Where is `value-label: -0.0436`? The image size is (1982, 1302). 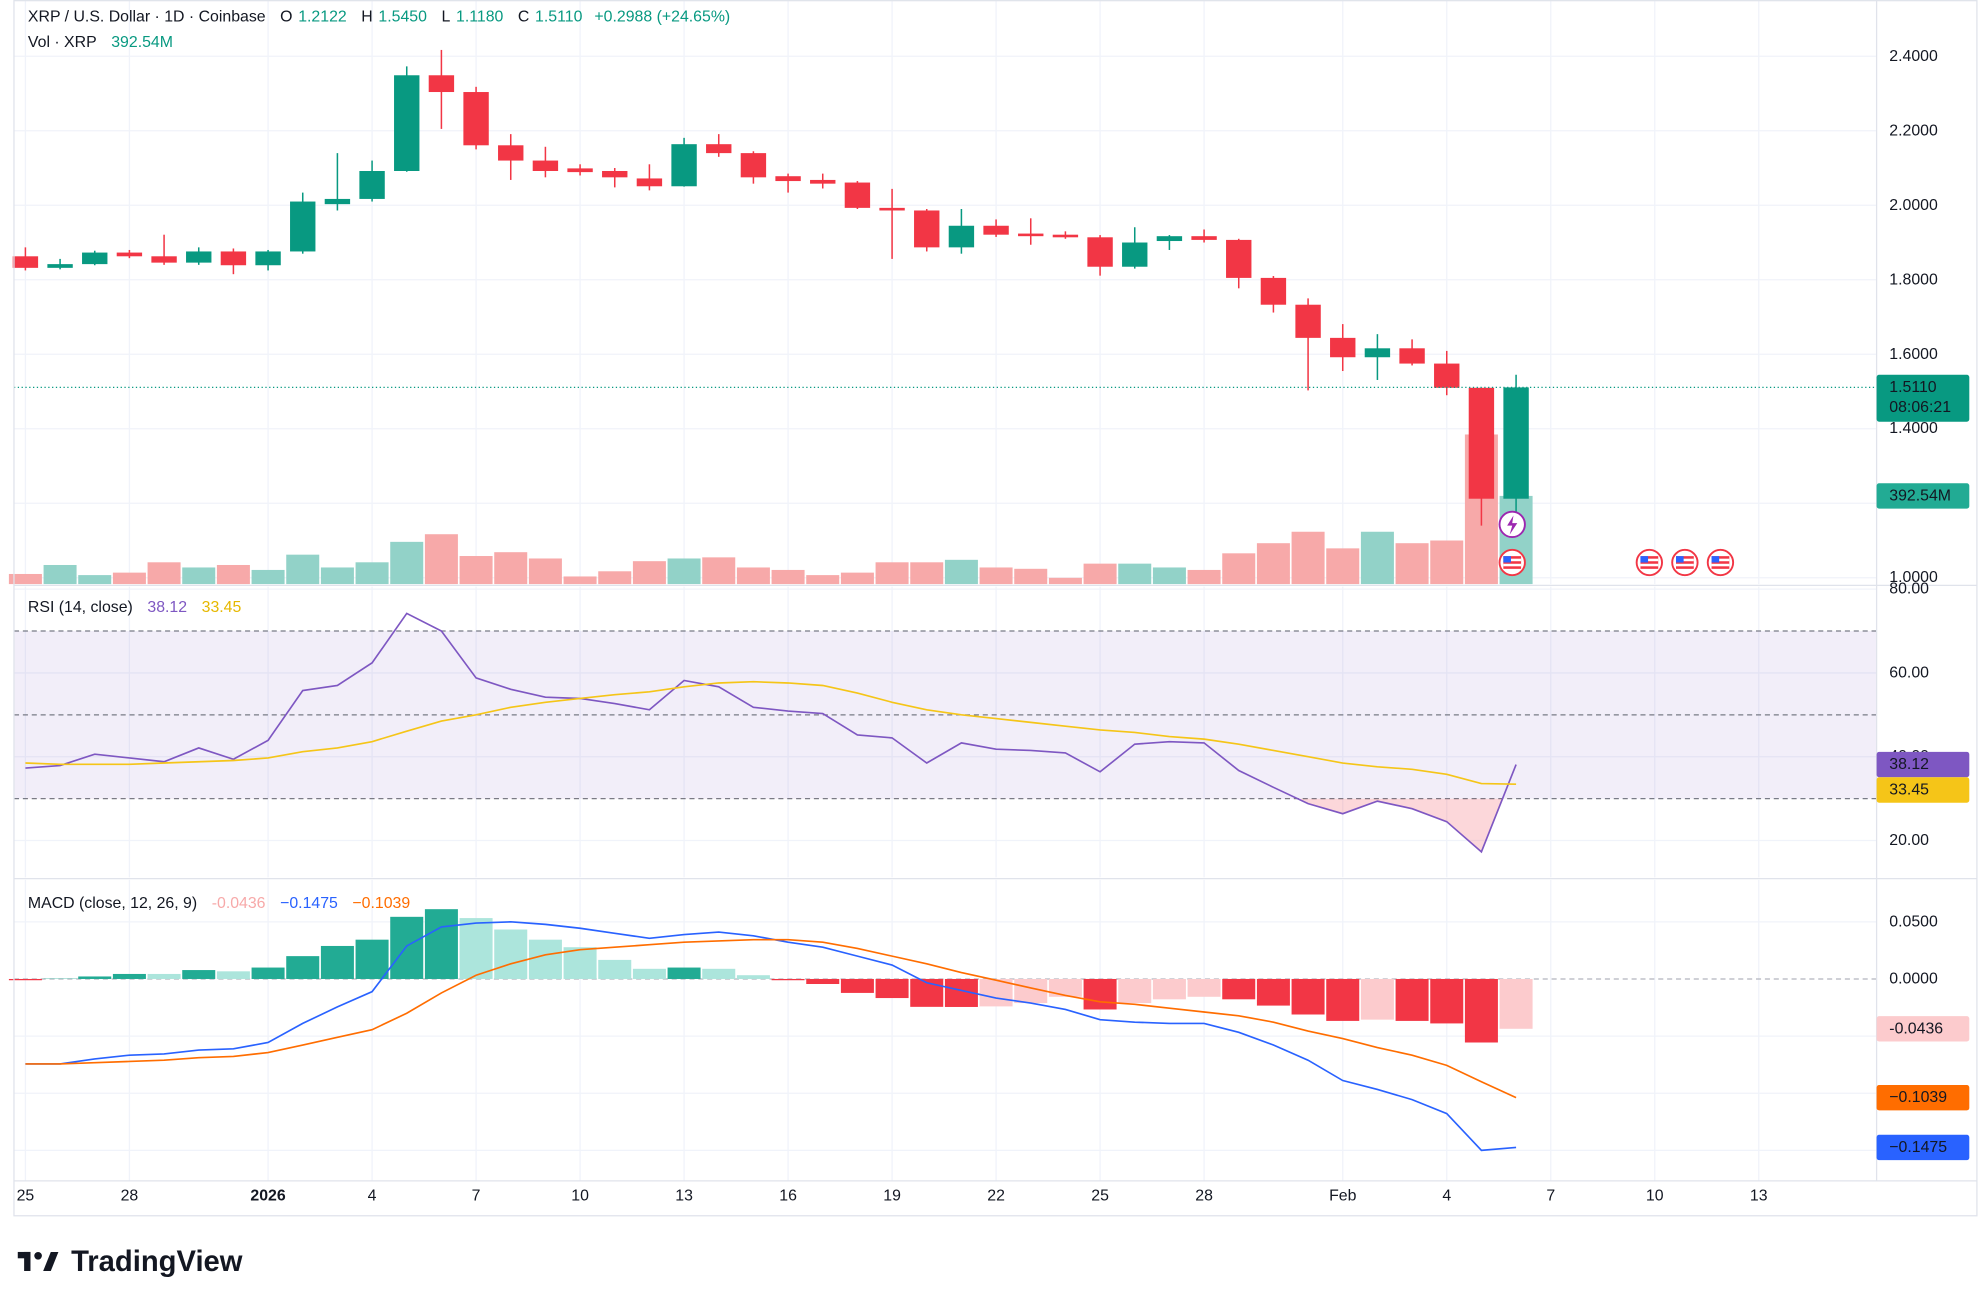 value-label: -0.0436 is located at coordinates (1916, 1028).